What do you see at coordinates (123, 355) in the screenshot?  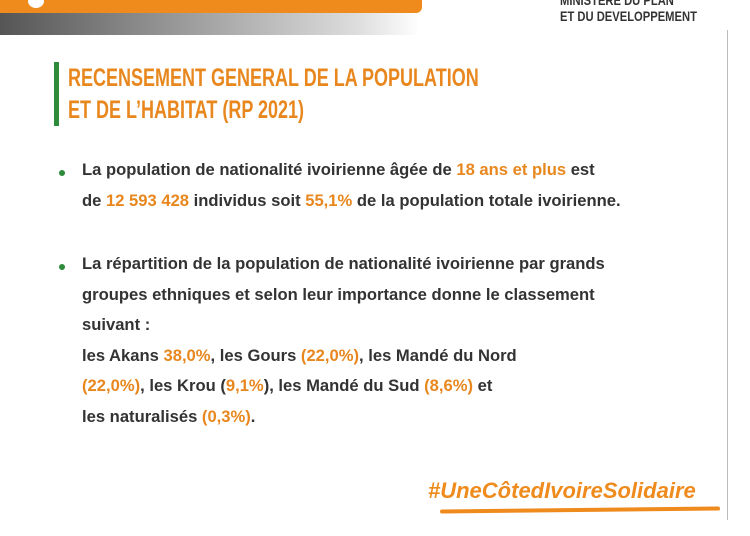 I see `text-segment: les Akans` at bounding box center [123, 355].